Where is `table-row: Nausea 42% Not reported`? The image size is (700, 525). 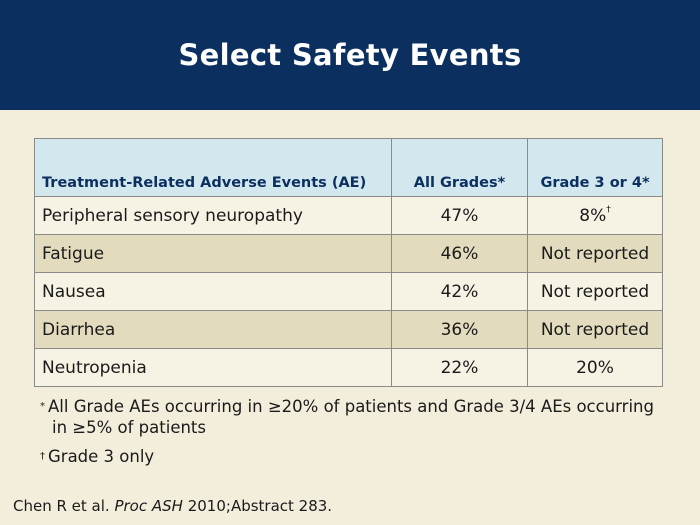 table-row: Nausea 42% Not reported is located at coordinates (348, 291).